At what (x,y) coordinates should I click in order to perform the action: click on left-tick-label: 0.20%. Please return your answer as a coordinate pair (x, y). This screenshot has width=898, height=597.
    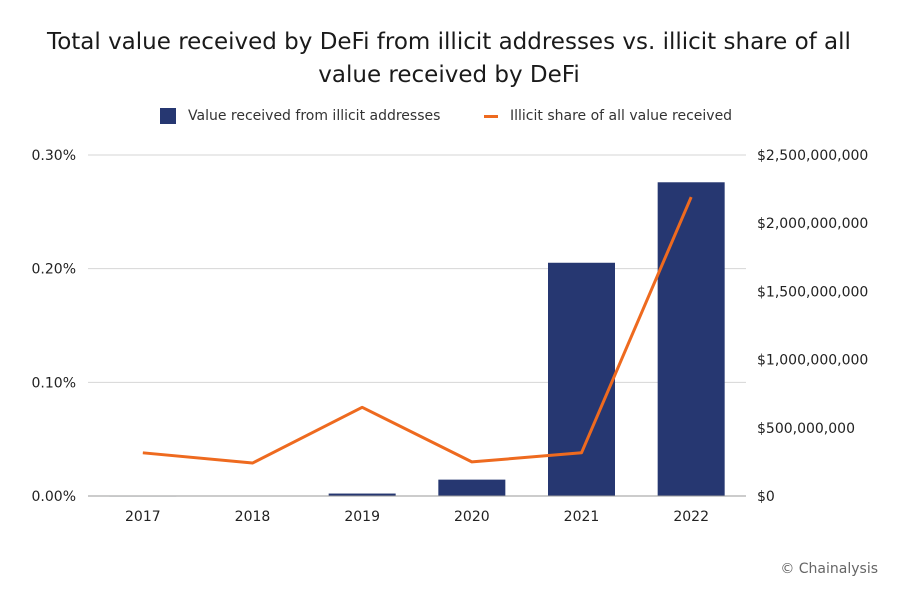
    Looking at the image, I should click on (54, 270).